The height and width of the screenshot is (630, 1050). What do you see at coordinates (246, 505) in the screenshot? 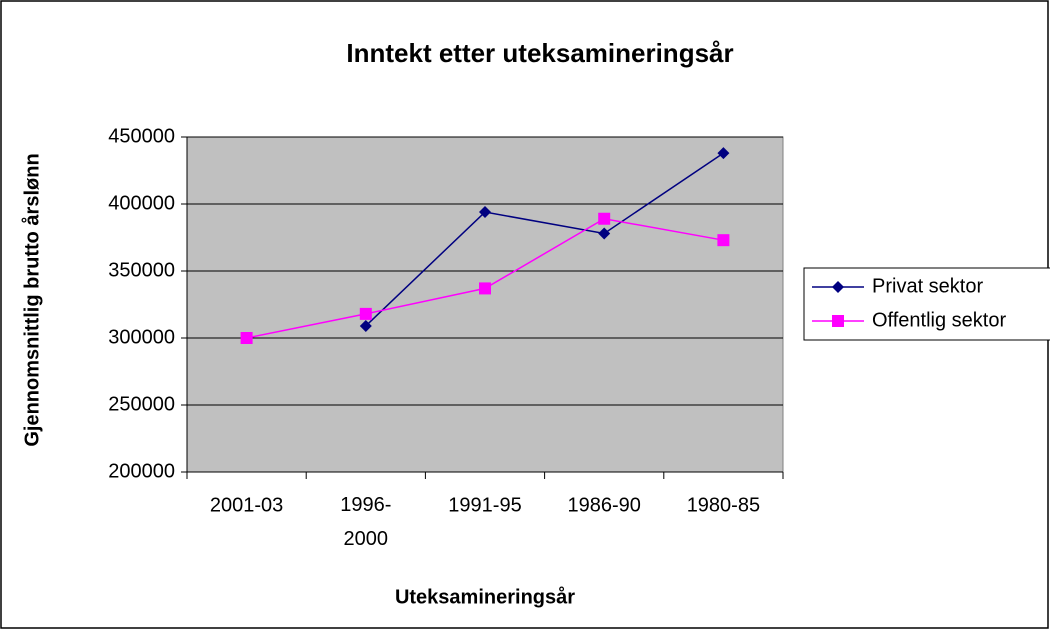
I see `x-tick-label: 2001-03` at bounding box center [246, 505].